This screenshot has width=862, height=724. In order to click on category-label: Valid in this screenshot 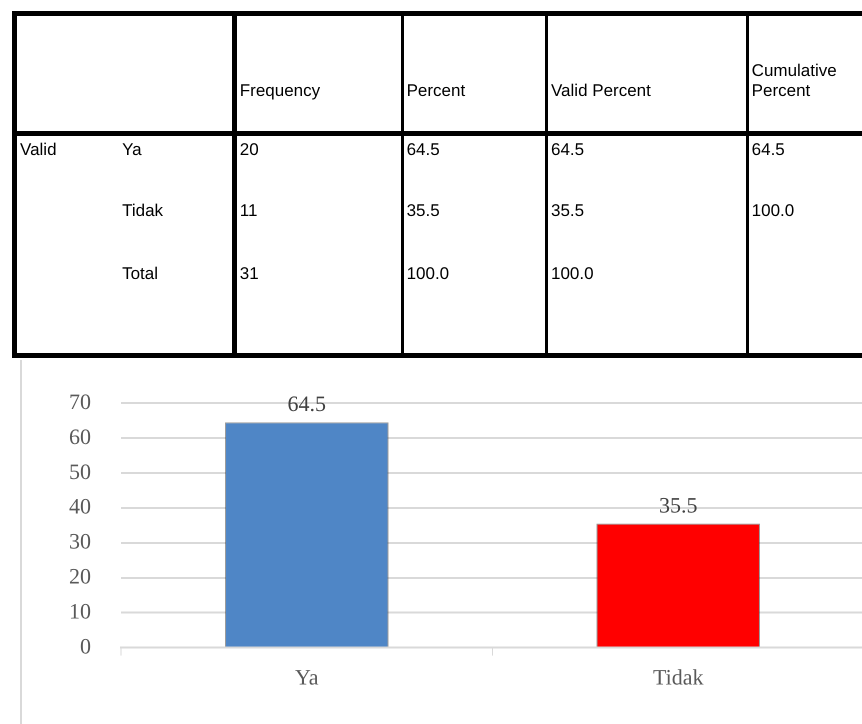, I will do `click(38, 150)`.